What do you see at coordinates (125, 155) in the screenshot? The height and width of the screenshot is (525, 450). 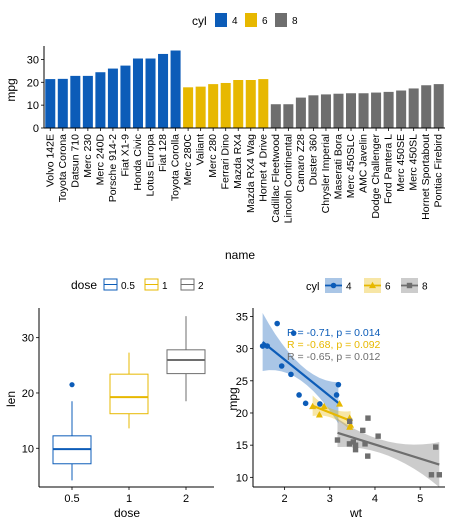 I see `x-tick-label: Fiat X1-9` at bounding box center [125, 155].